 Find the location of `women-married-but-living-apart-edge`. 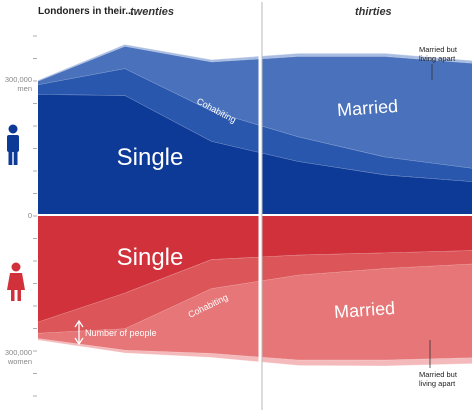

women-married-but-living-apart-edge is located at coordinates (255, 353).